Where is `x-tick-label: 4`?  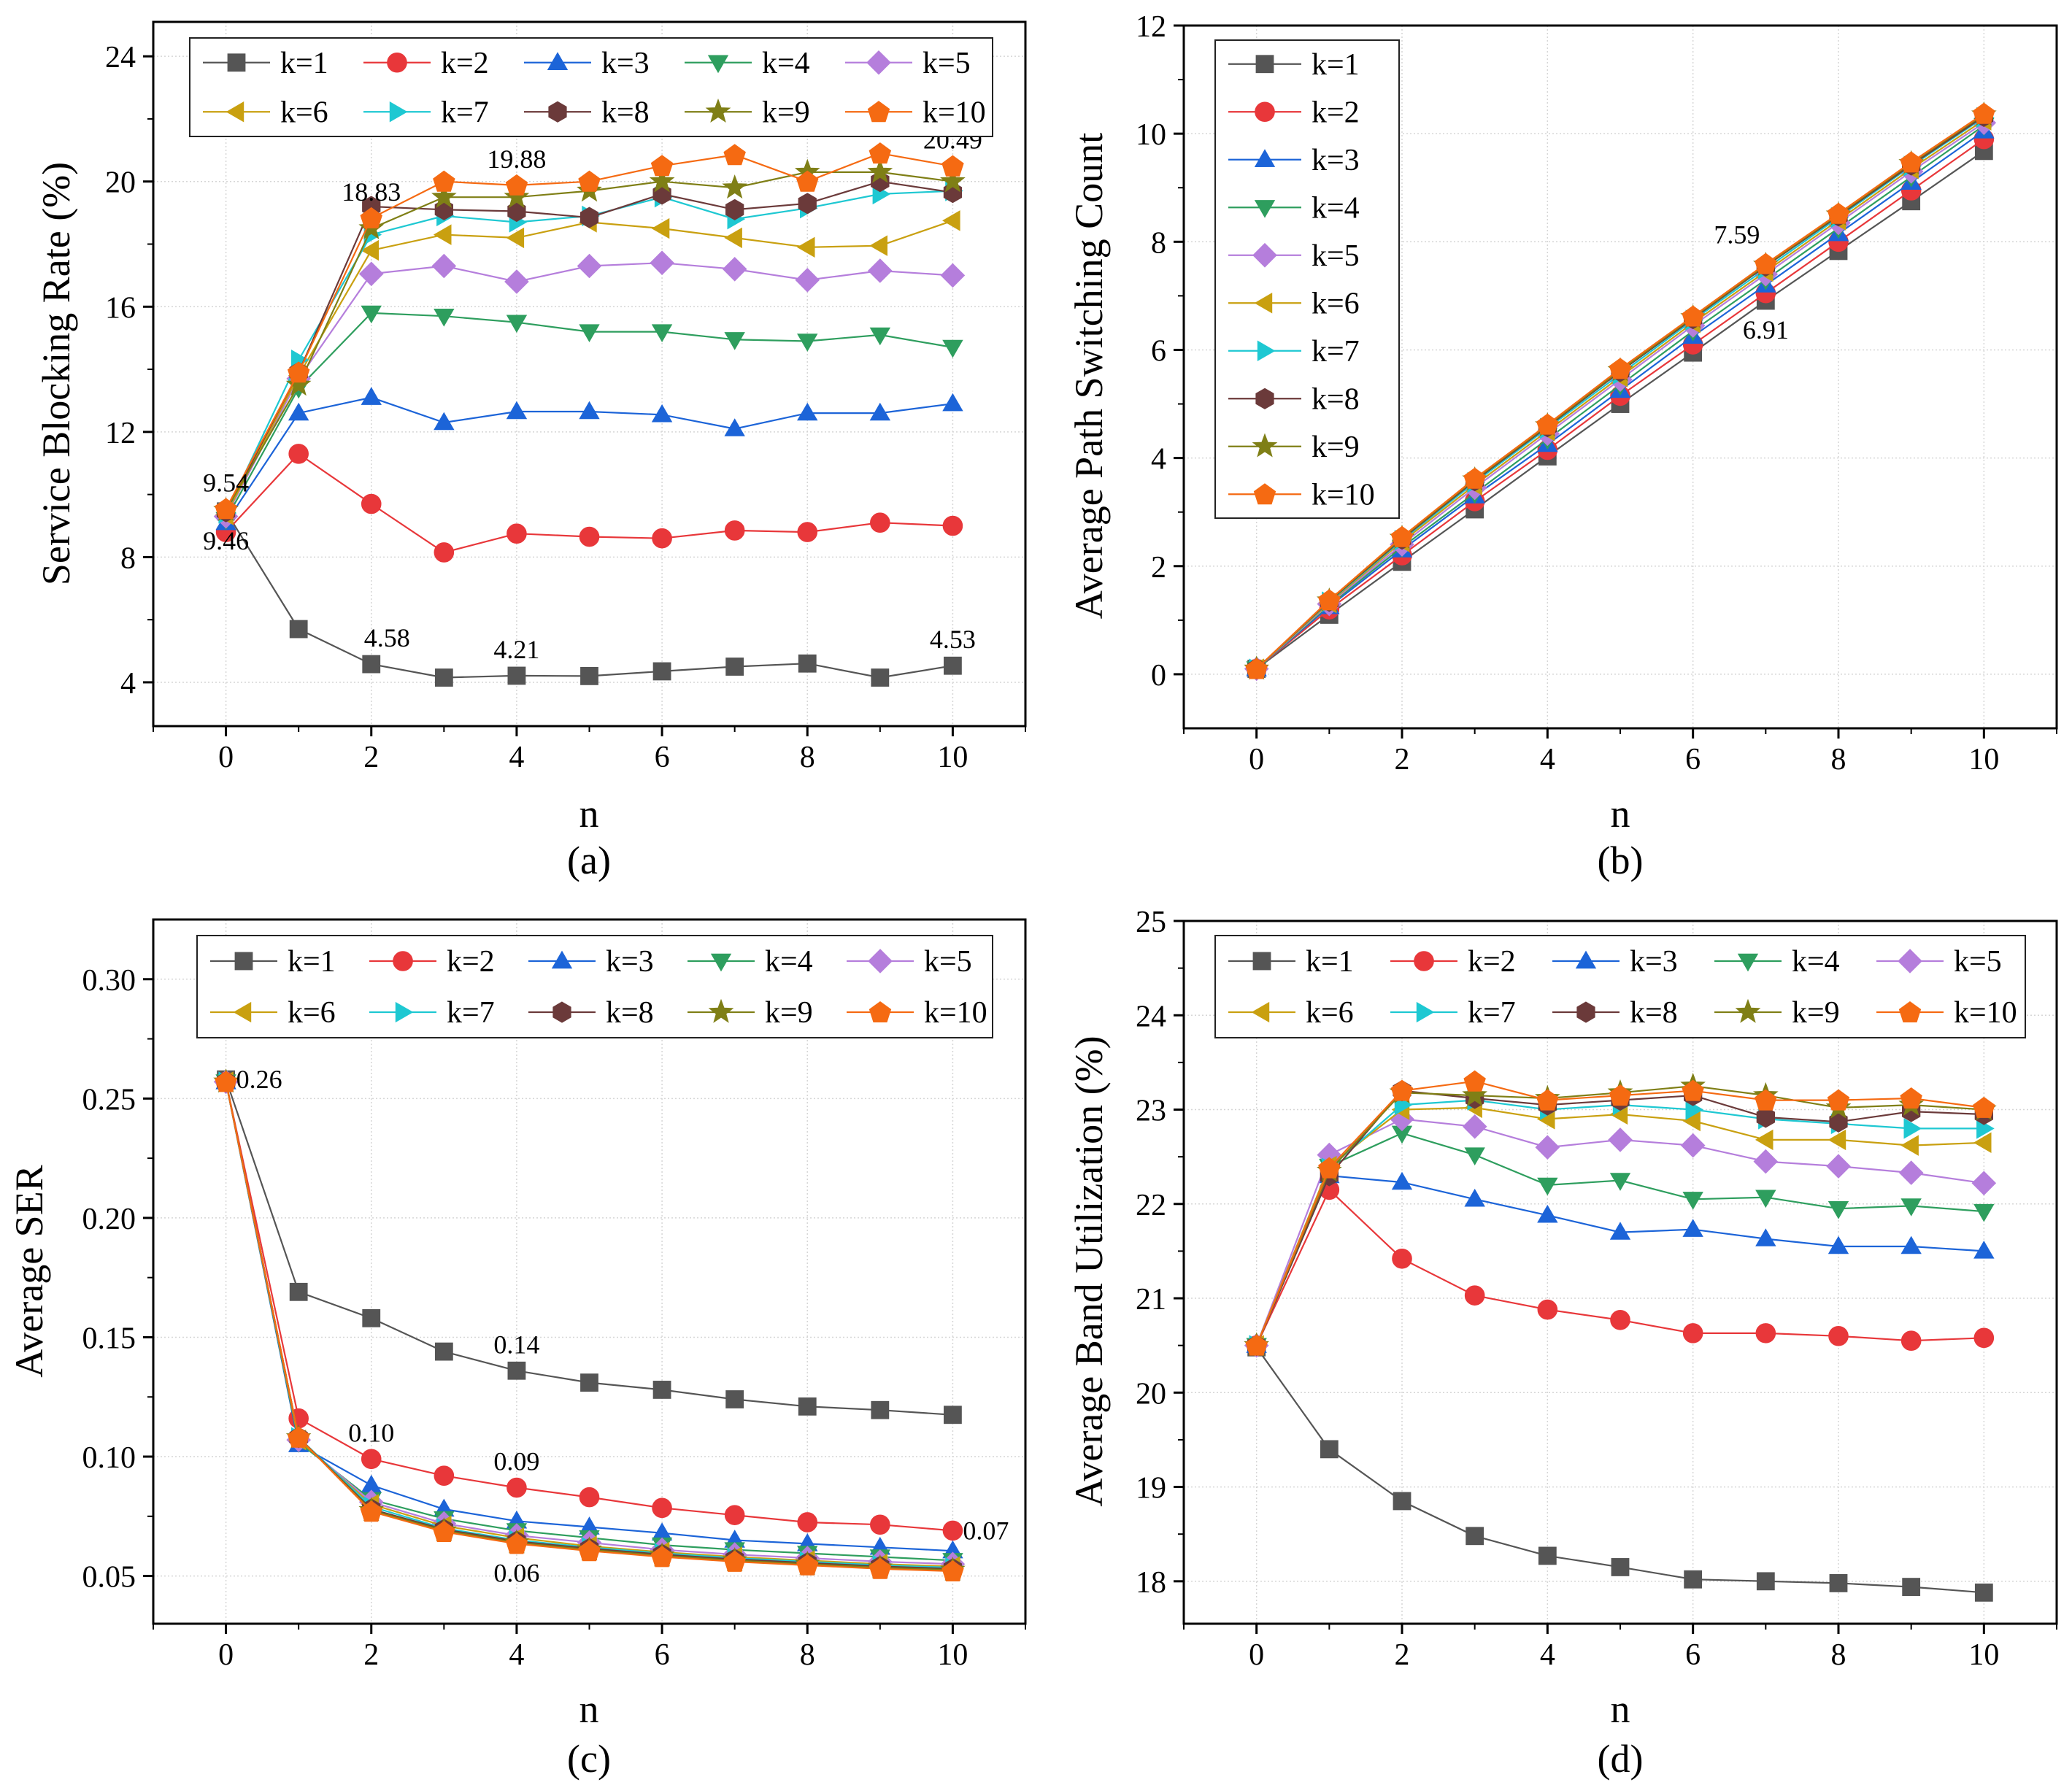
x-tick-label: 4 is located at coordinates (516, 1655).